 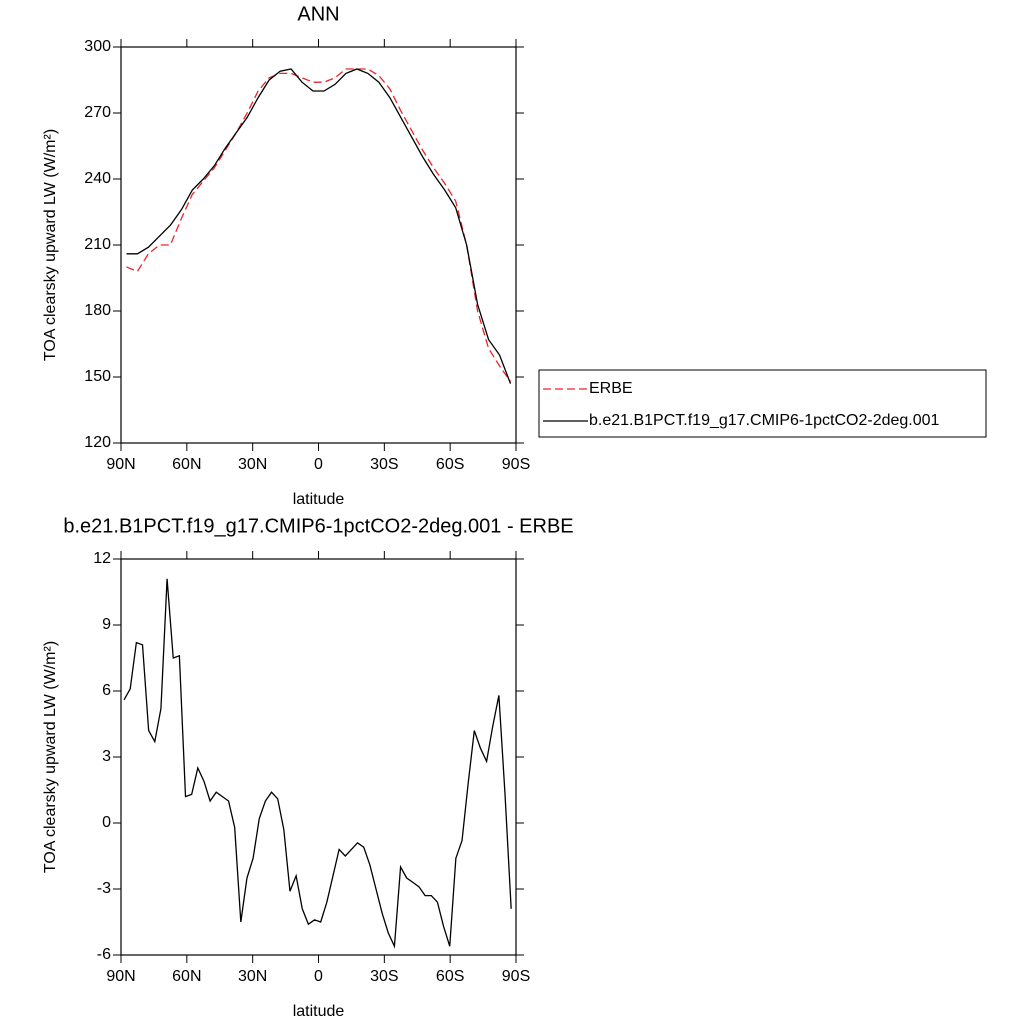 What do you see at coordinates (104, 888) in the screenshot?
I see `y-tick-label: -3` at bounding box center [104, 888].